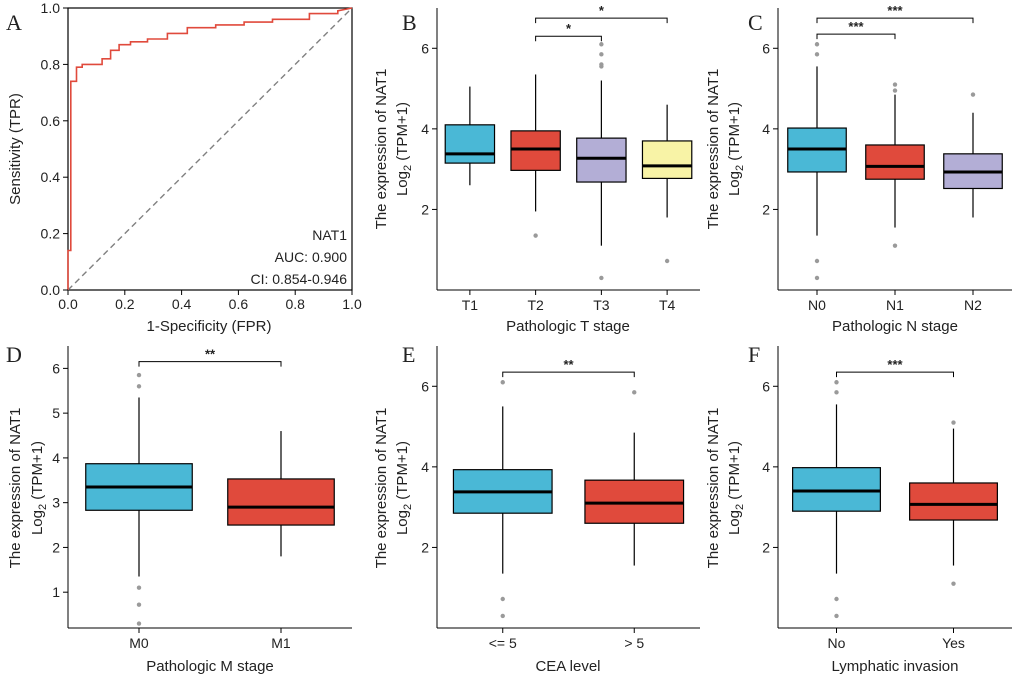 This screenshot has width=1024, height=682. Describe the element at coordinates (51, 121) in the screenshot. I see `y-tick-label: 0.6` at that location.